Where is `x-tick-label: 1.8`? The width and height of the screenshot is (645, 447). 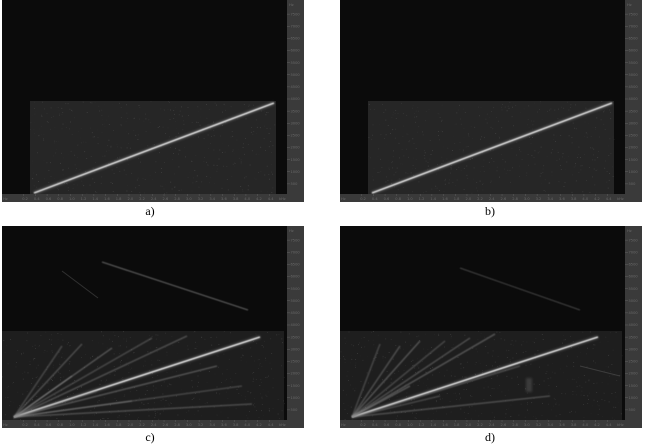 x-tick-label: 1.8 is located at coordinates (119, 199).